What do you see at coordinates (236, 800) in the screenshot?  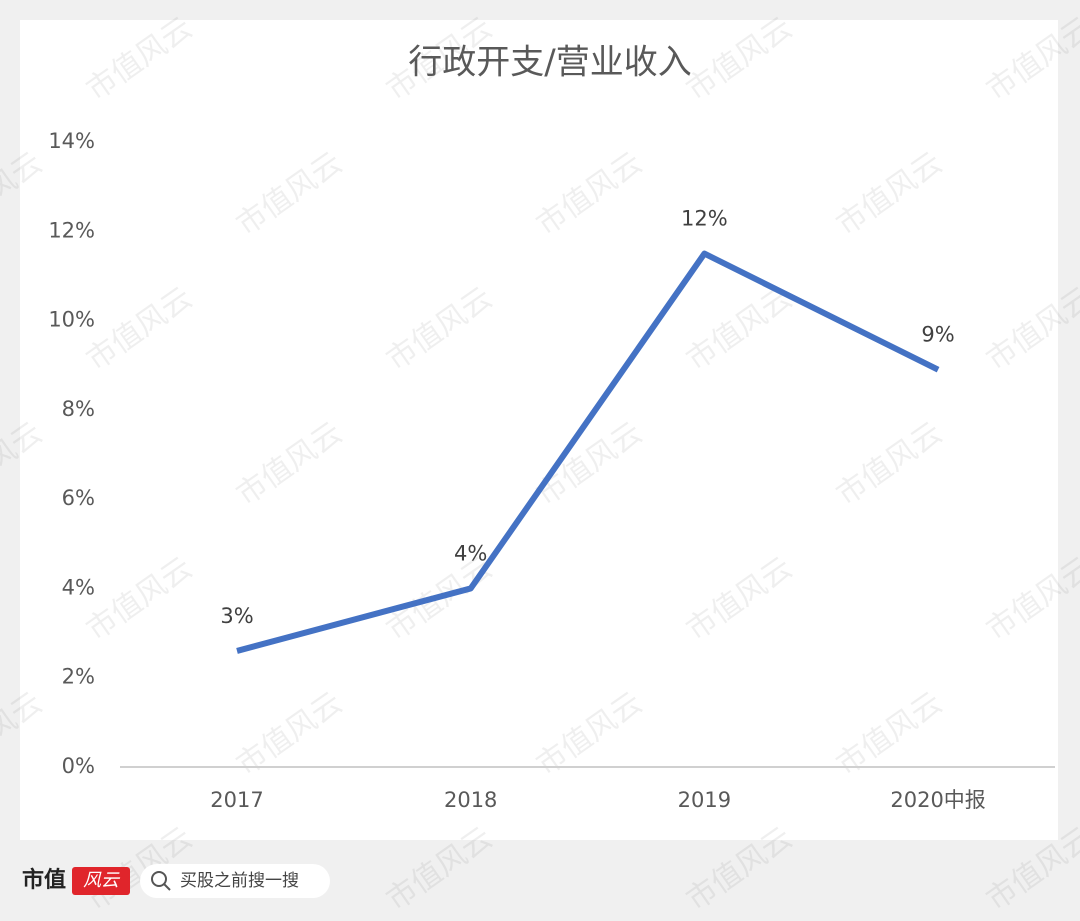 I see `x-tick-label: 2017` at bounding box center [236, 800].